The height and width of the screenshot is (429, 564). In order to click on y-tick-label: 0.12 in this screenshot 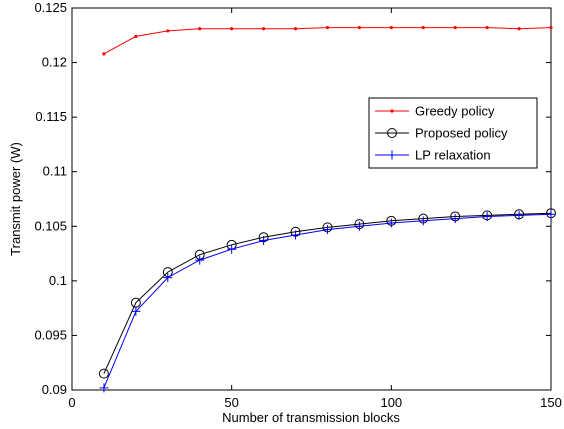, I will do `click(54, 62)`.